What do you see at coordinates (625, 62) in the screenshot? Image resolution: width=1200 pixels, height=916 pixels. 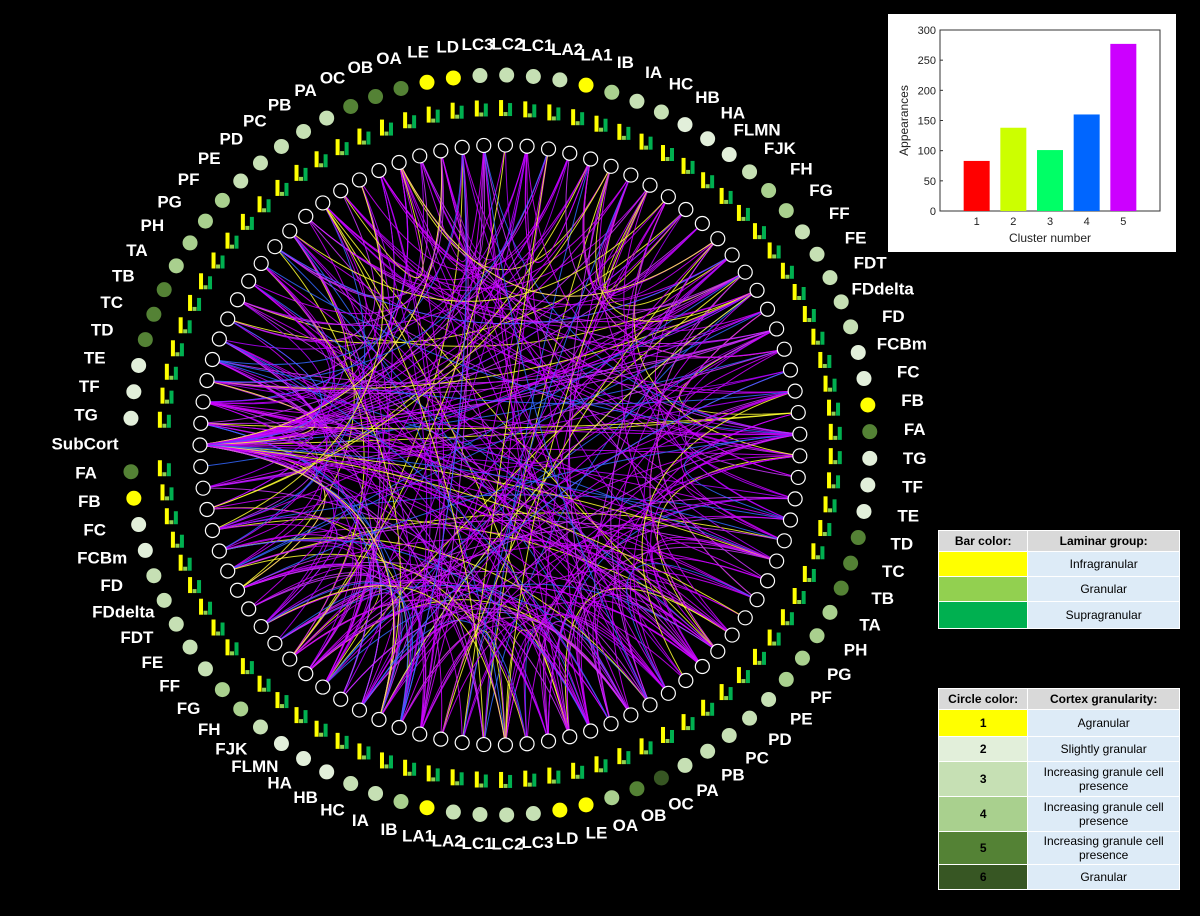 I see `node-label: IB` at bounding box center [625, 62].